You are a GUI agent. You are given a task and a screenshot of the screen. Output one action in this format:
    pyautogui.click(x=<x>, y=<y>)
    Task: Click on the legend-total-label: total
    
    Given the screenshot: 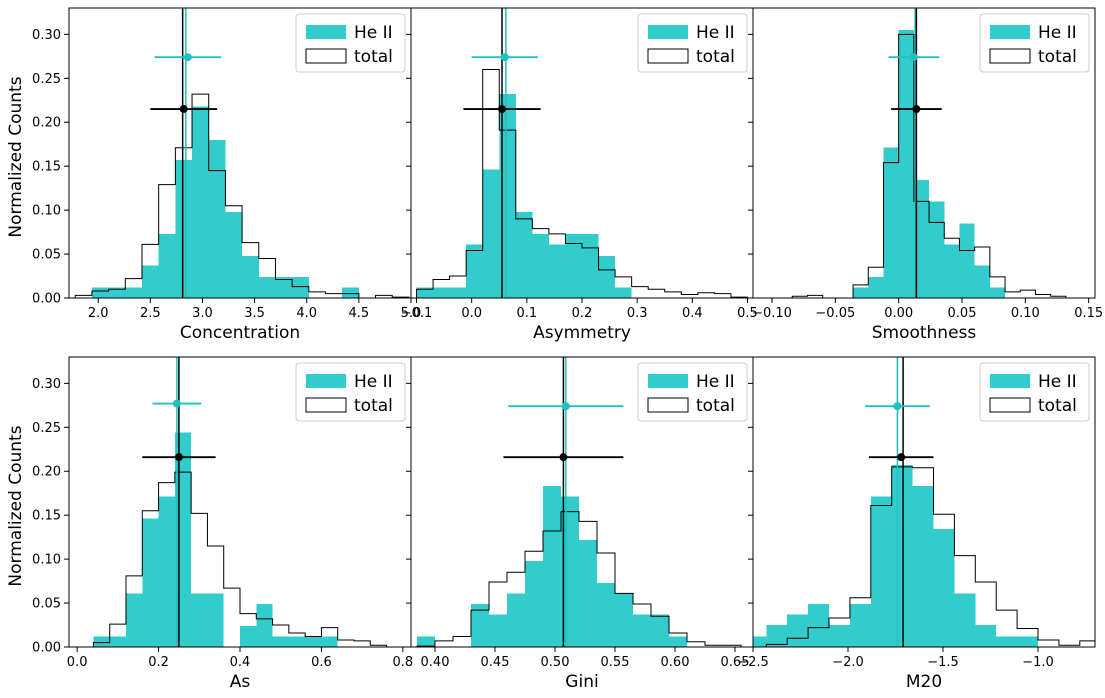 What is the action you would take?
    pyautogui.click(x=1057, y=57)
    